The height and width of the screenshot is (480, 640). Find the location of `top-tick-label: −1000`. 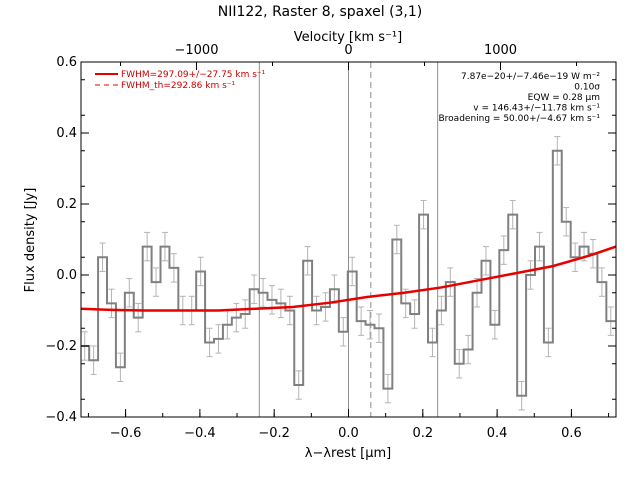

top-tick-label: −1000 is located at coordinates (196, 50).